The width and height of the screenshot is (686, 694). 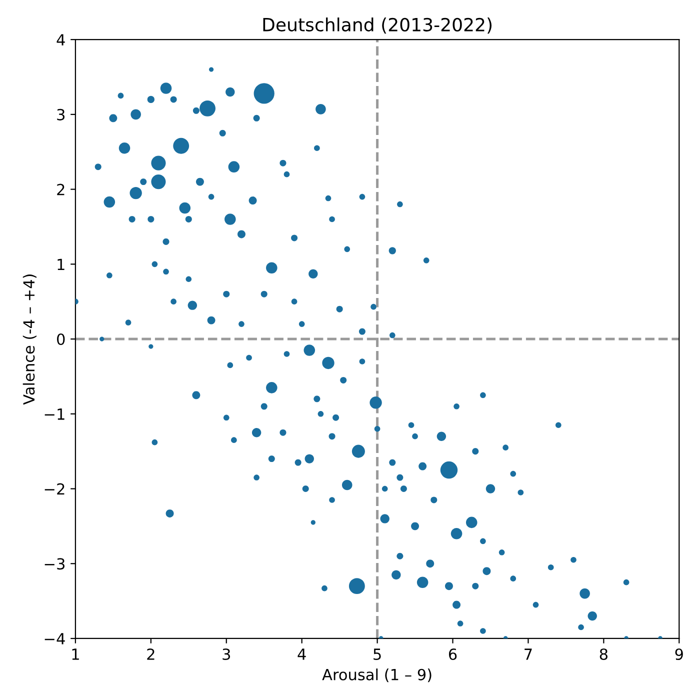 I want to click on y-tick-label: 3, so click(x=61, y=114).